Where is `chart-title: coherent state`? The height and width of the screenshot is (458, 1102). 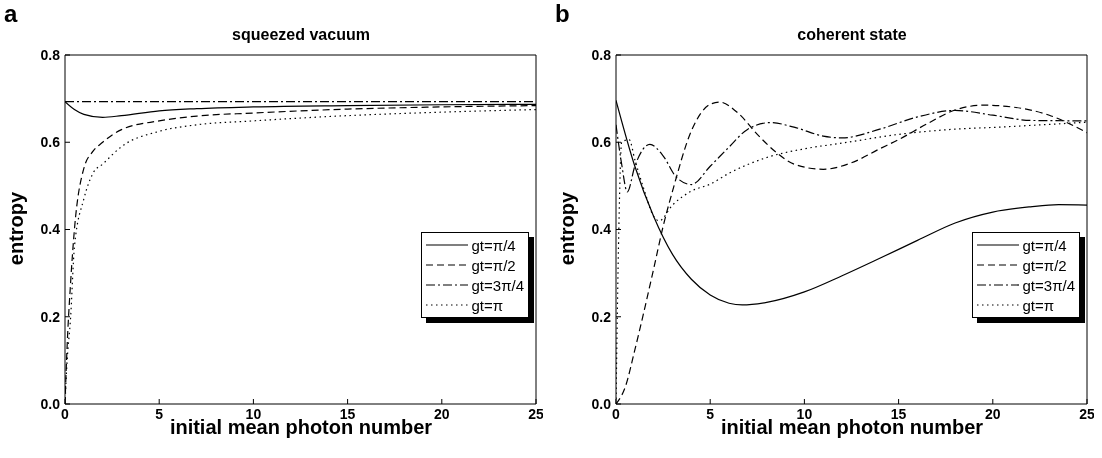
chart-title: coherent state is located at coordinates (852, 35).